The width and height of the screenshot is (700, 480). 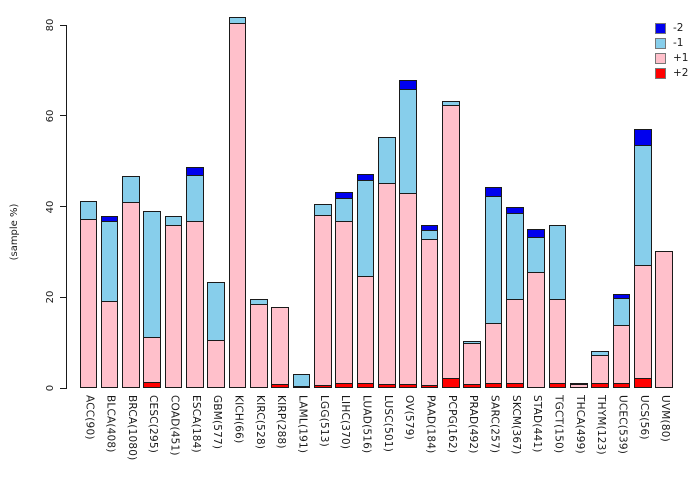 I want to click on x-tick-label: LUAD(516), so click(x=366, y=424).